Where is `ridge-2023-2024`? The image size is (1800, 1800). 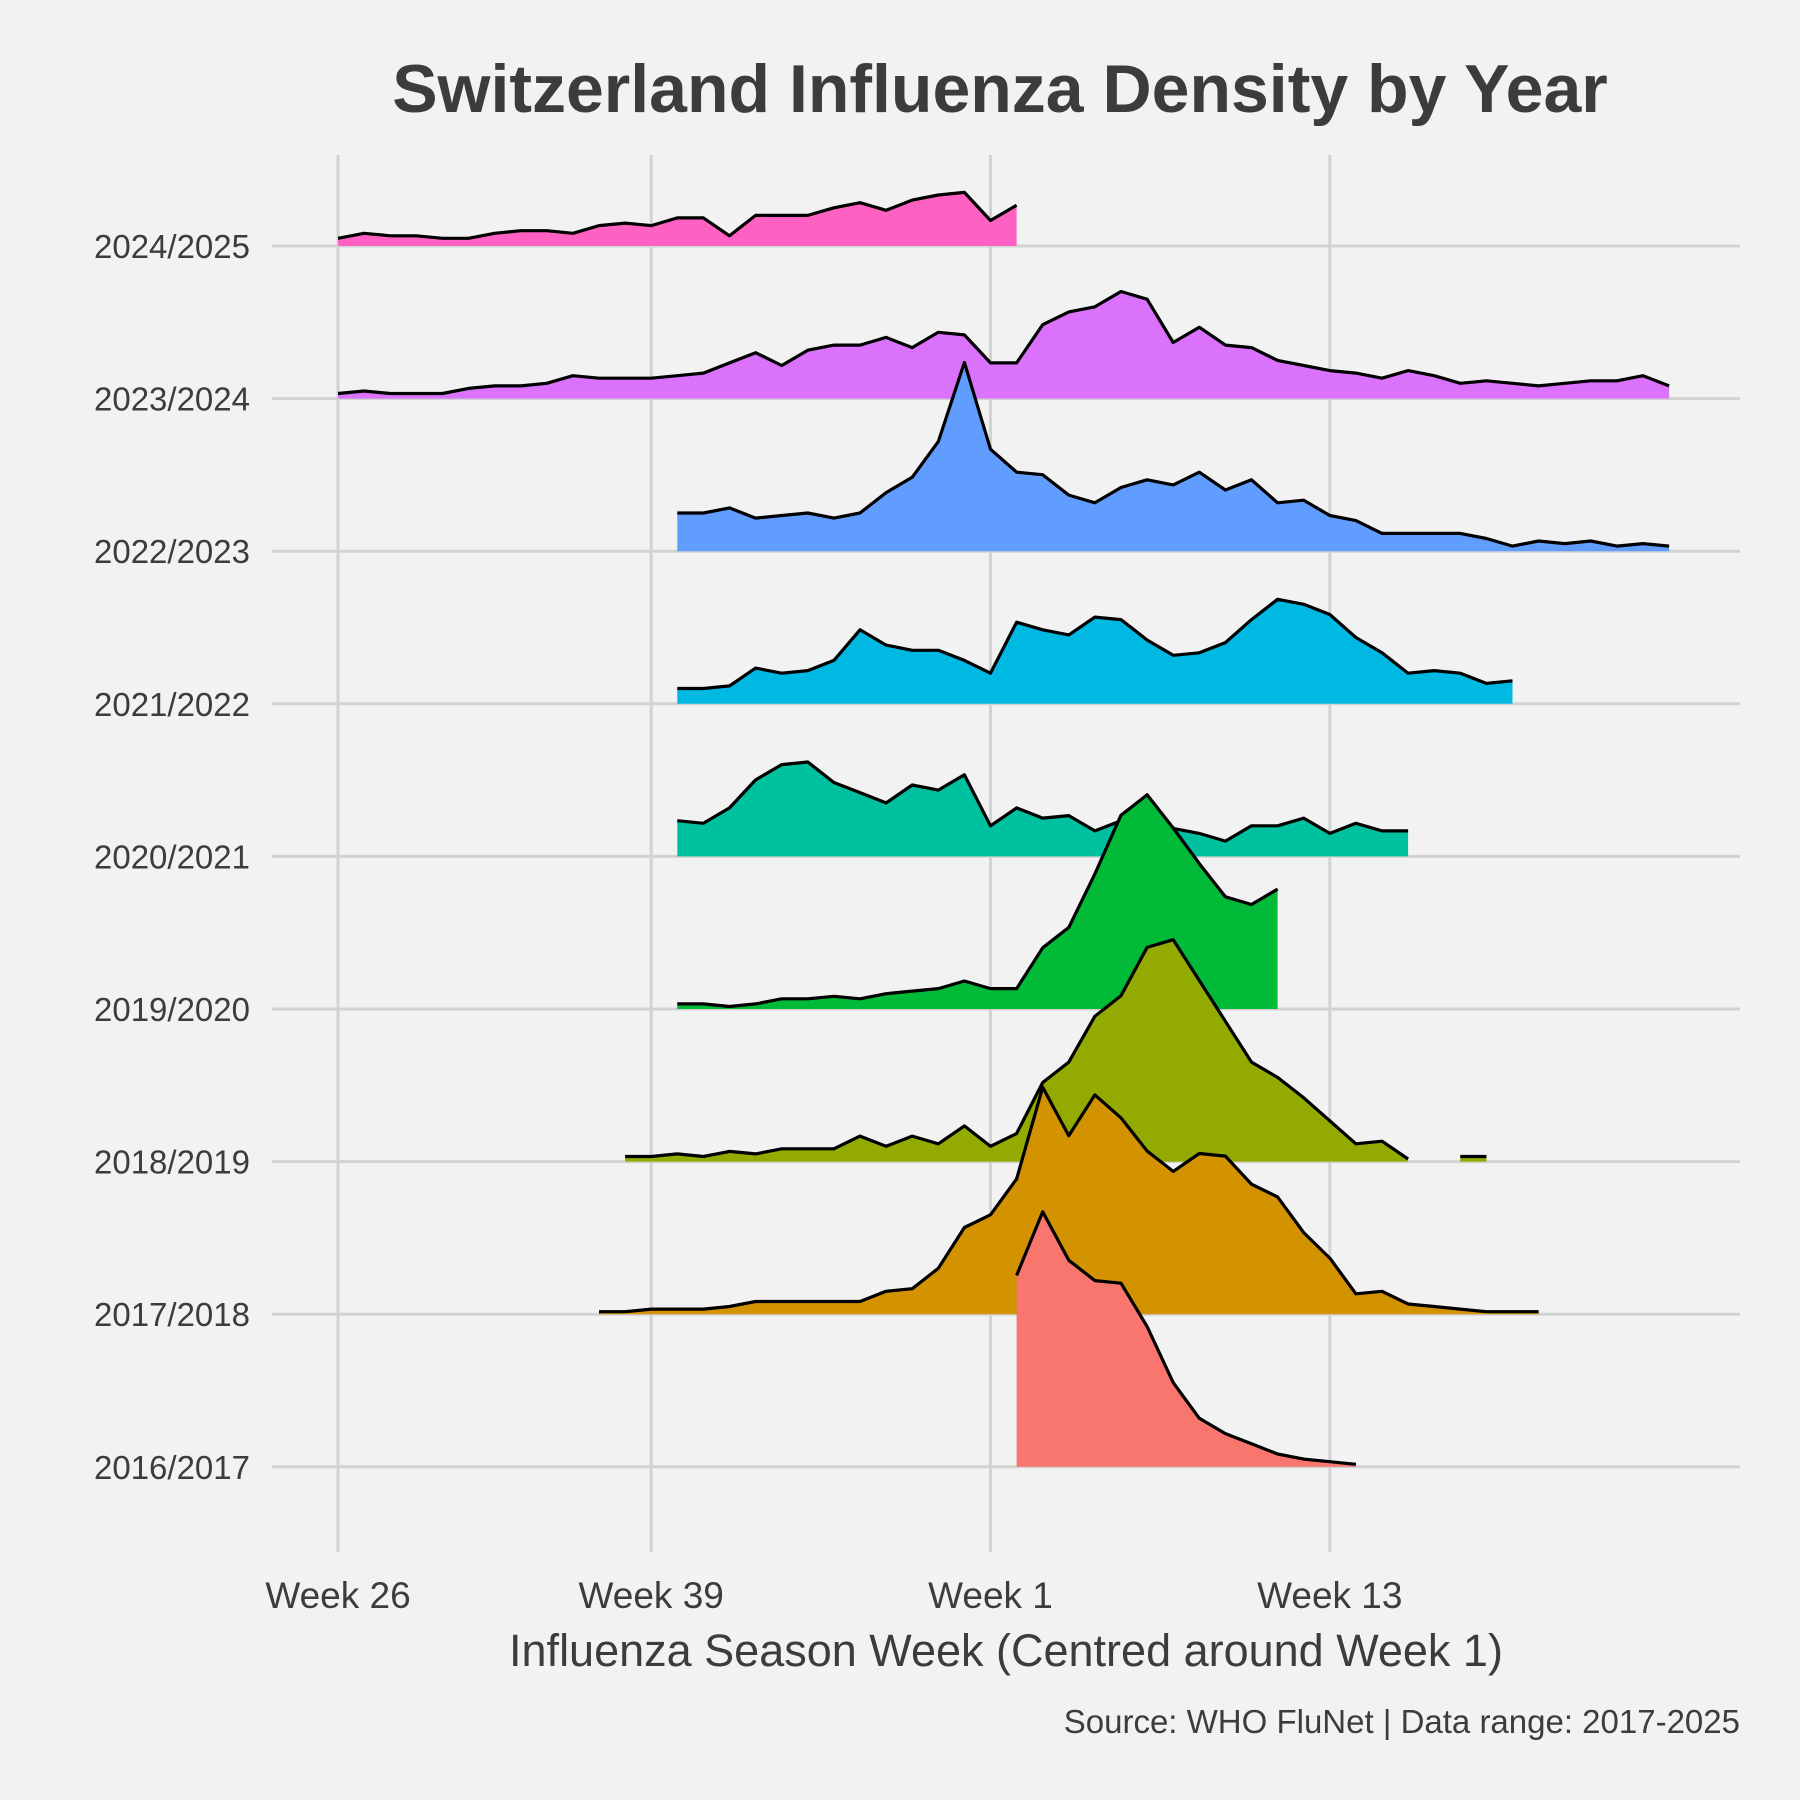 ridge-2023-2024 is located at coordinates (1003, 344).